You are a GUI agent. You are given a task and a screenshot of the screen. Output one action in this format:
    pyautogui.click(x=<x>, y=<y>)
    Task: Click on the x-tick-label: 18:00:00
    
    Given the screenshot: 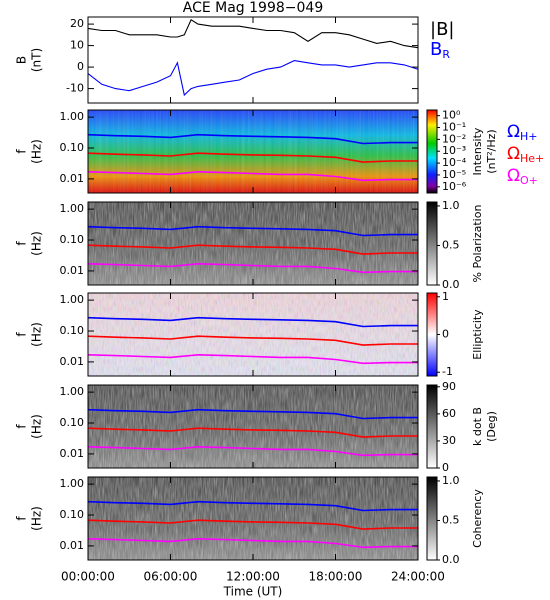 What is the action you would take?
    pyautogui.click(x=336, y=577)
    